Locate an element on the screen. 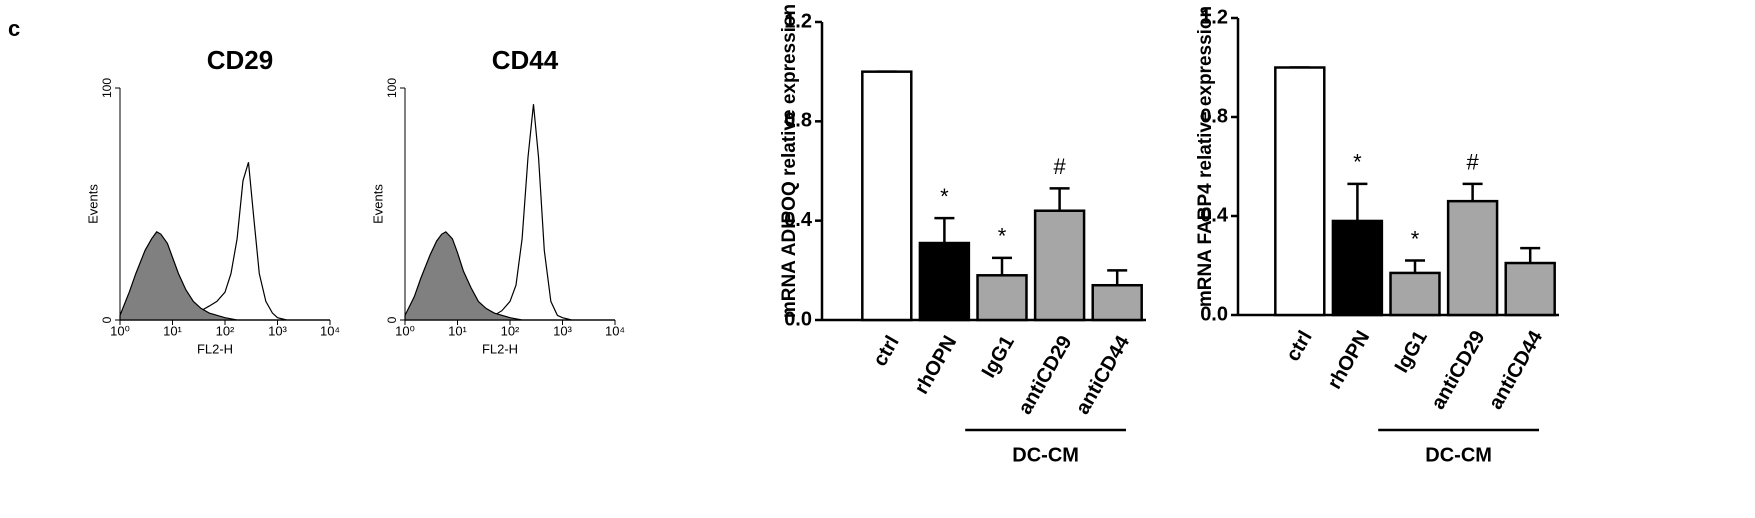 This screenshot has height=518, width=1755. y-axis-label: mRNA ADIPOQ relative expression is located at coordinates (789, 161).